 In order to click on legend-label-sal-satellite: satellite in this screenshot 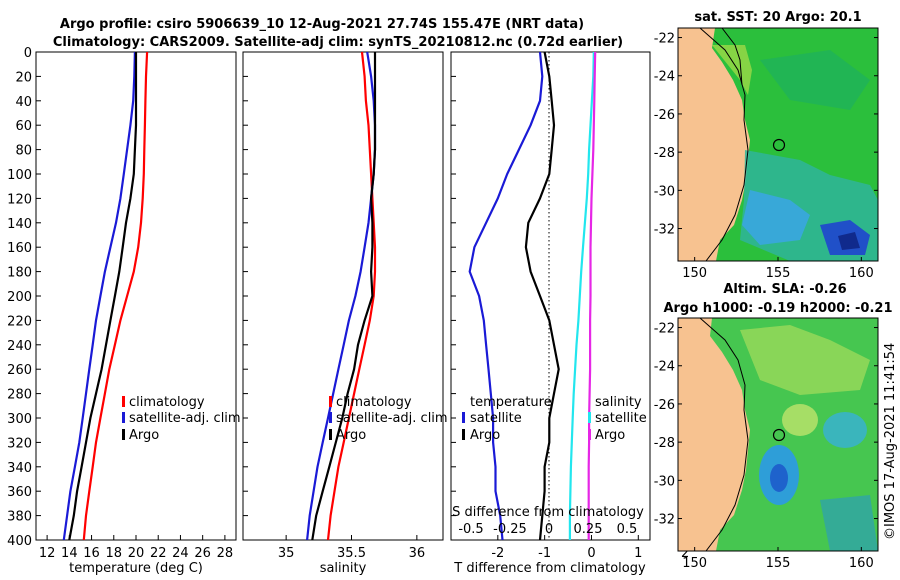, I will do `click(621, 418)`.